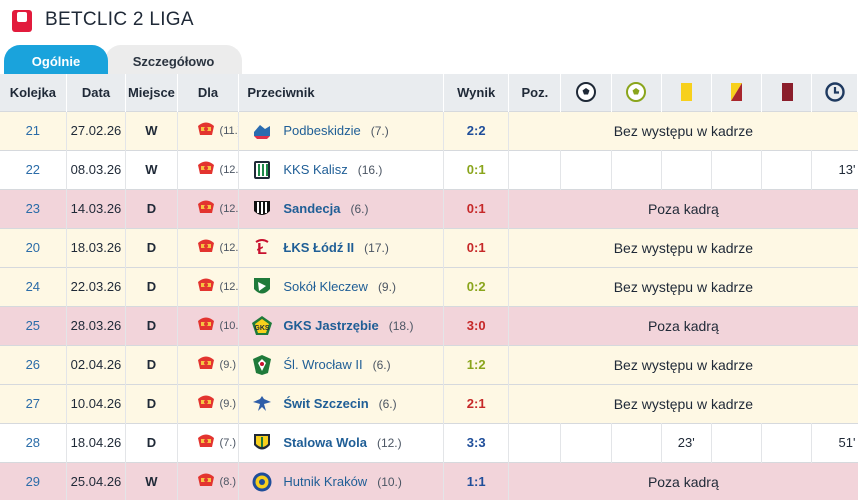 Image resolution: width=858 pixels, height=500 pixels. What do you see at coordinates (326, 403) in the screenshot?
I see `opponent-name: Świt Szczecin` at bounding box center [326, 403].